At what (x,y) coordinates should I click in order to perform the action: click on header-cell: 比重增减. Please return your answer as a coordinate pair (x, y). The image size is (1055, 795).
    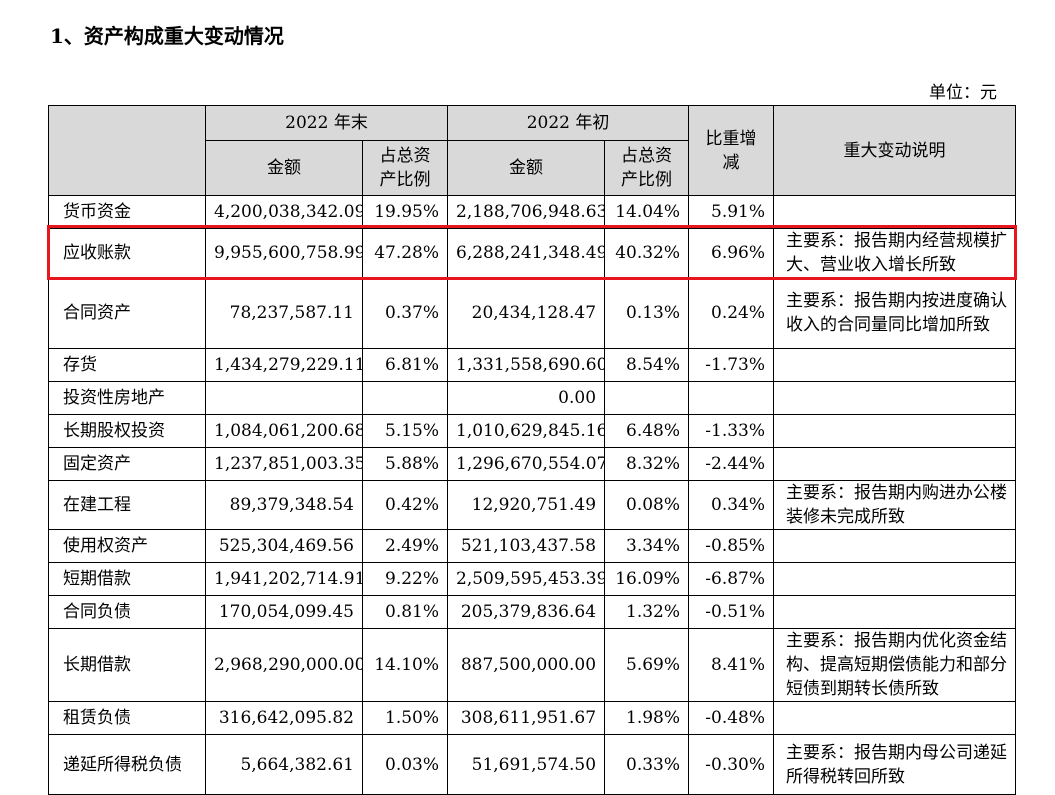
    Looking at the image, I should click on (731, 150).